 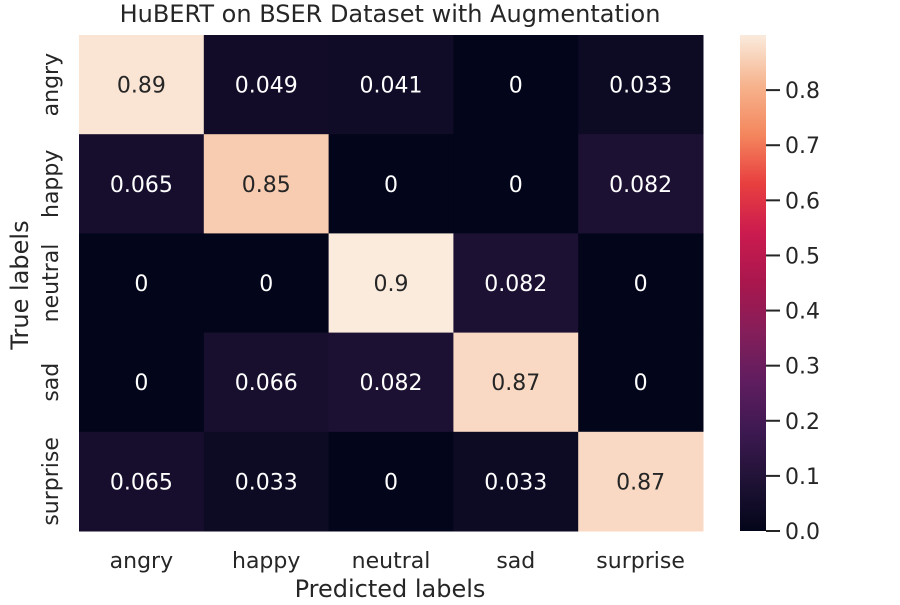 What do you see at coordinates (51, 481) in the screenshot?
I see `y-tick-label: surprise` at bounding box center [51, 481].